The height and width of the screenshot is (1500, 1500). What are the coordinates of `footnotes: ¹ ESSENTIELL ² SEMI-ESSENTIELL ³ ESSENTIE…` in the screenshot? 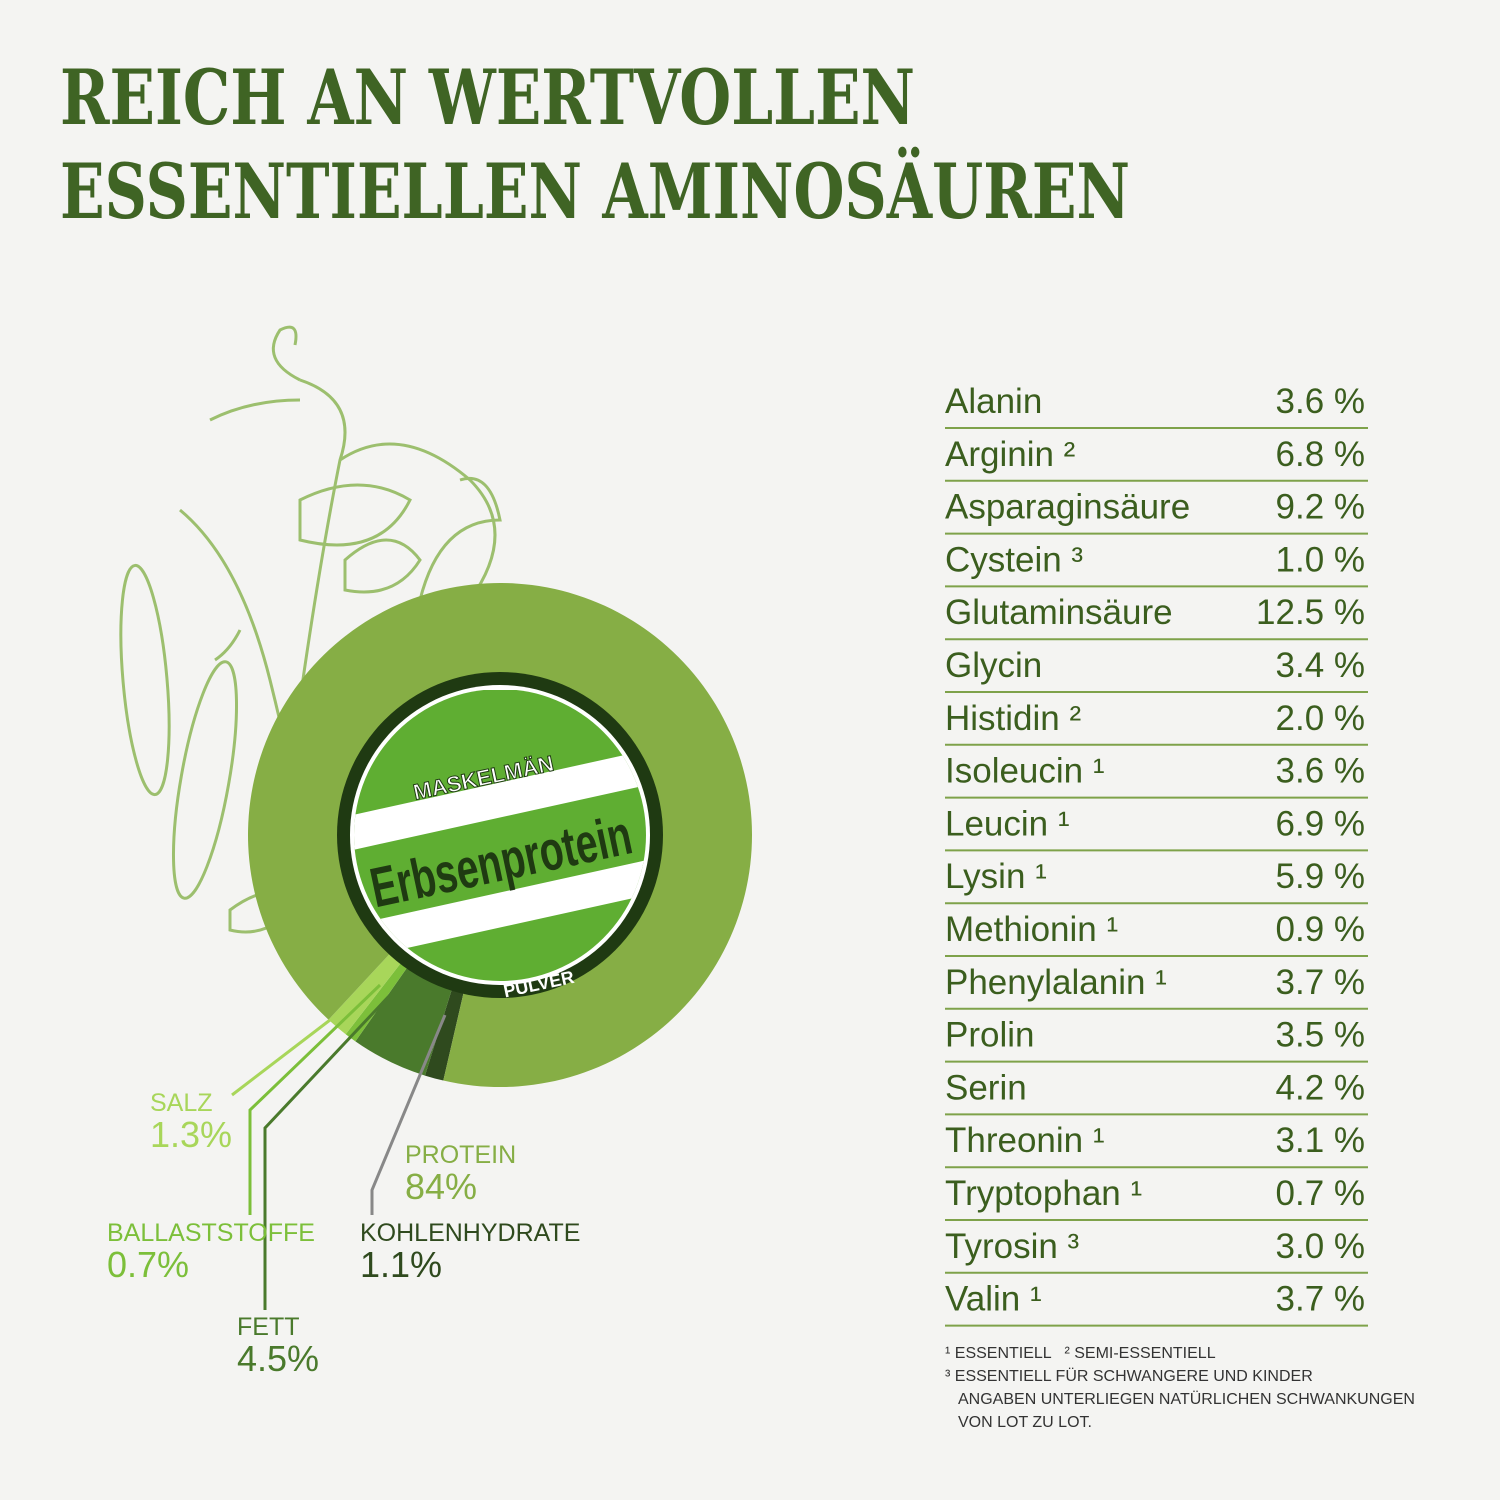 It's located at (1180, 1388).